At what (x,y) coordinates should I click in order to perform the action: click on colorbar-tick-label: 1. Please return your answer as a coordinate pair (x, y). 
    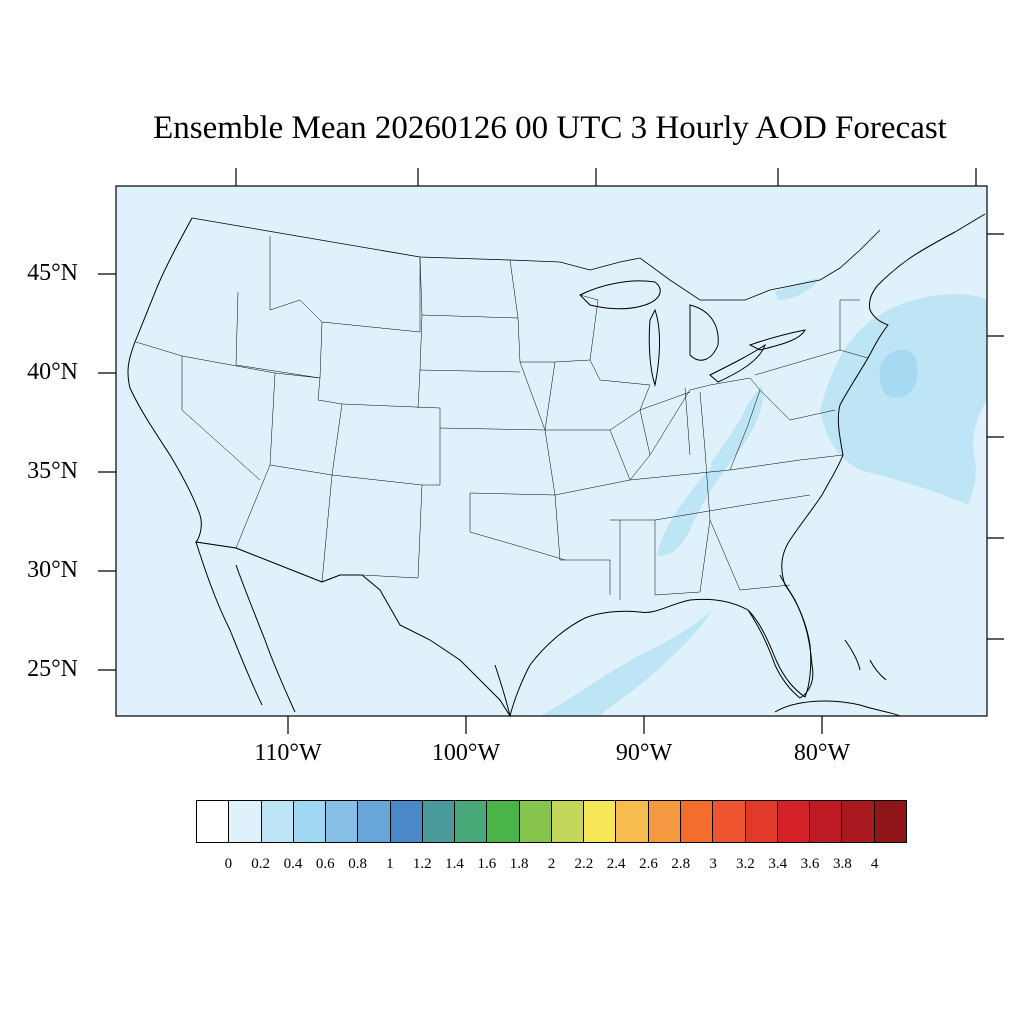
    Looking at the image, I should click on (390, 864).